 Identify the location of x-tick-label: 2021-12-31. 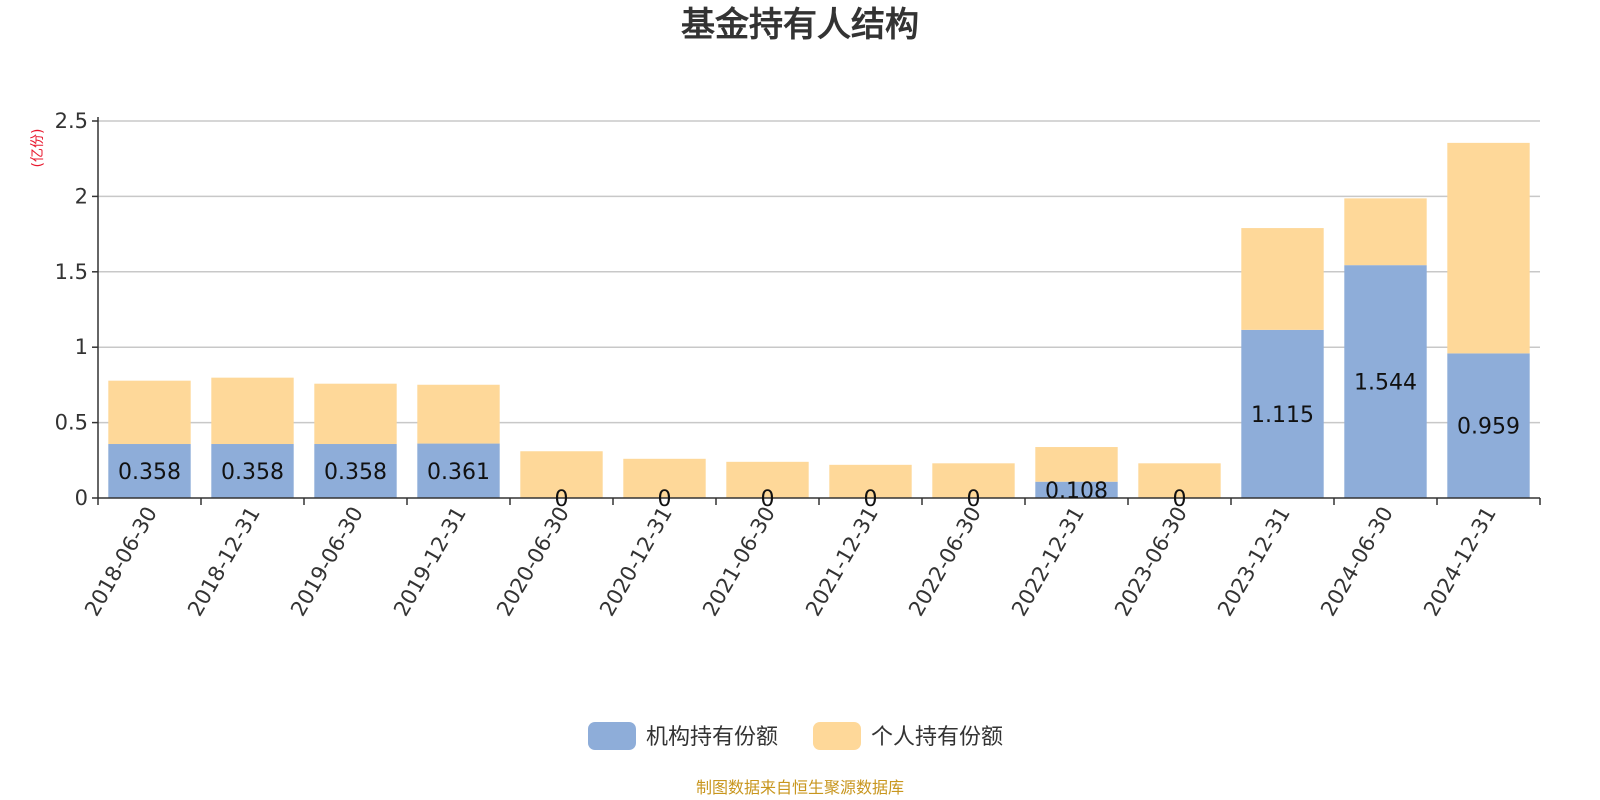
(842, 562).